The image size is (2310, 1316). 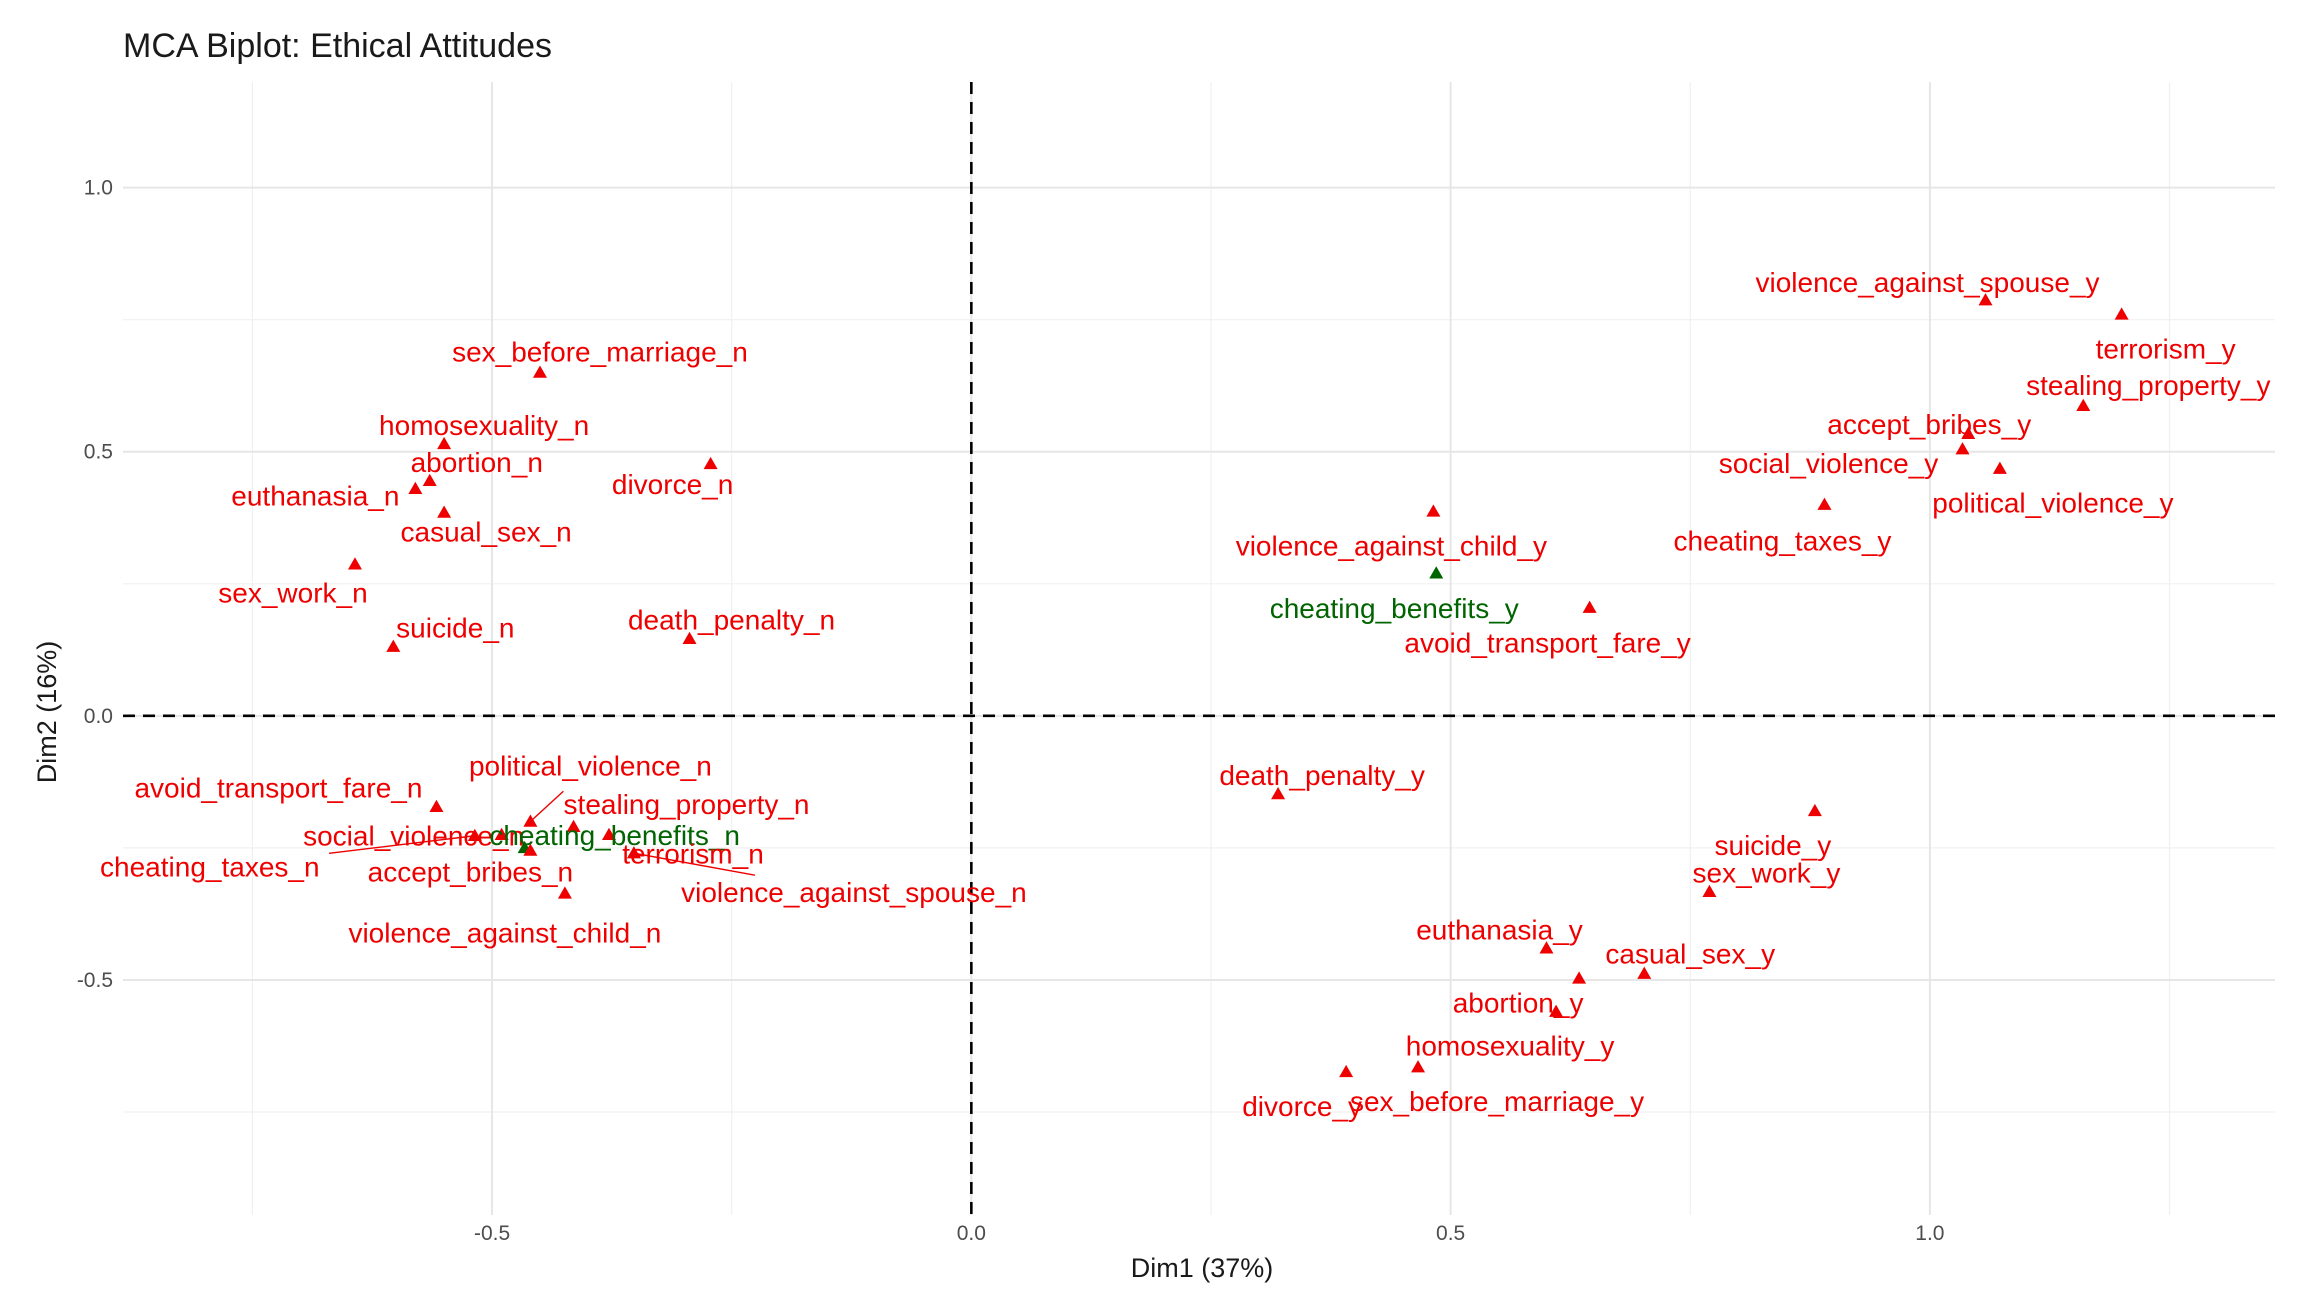 What do you see at coordinates (1322, 775) in the screenshot?
I see `point-label-death-penalty-y: death_penalty_y` at bounding box center [1322, 775].